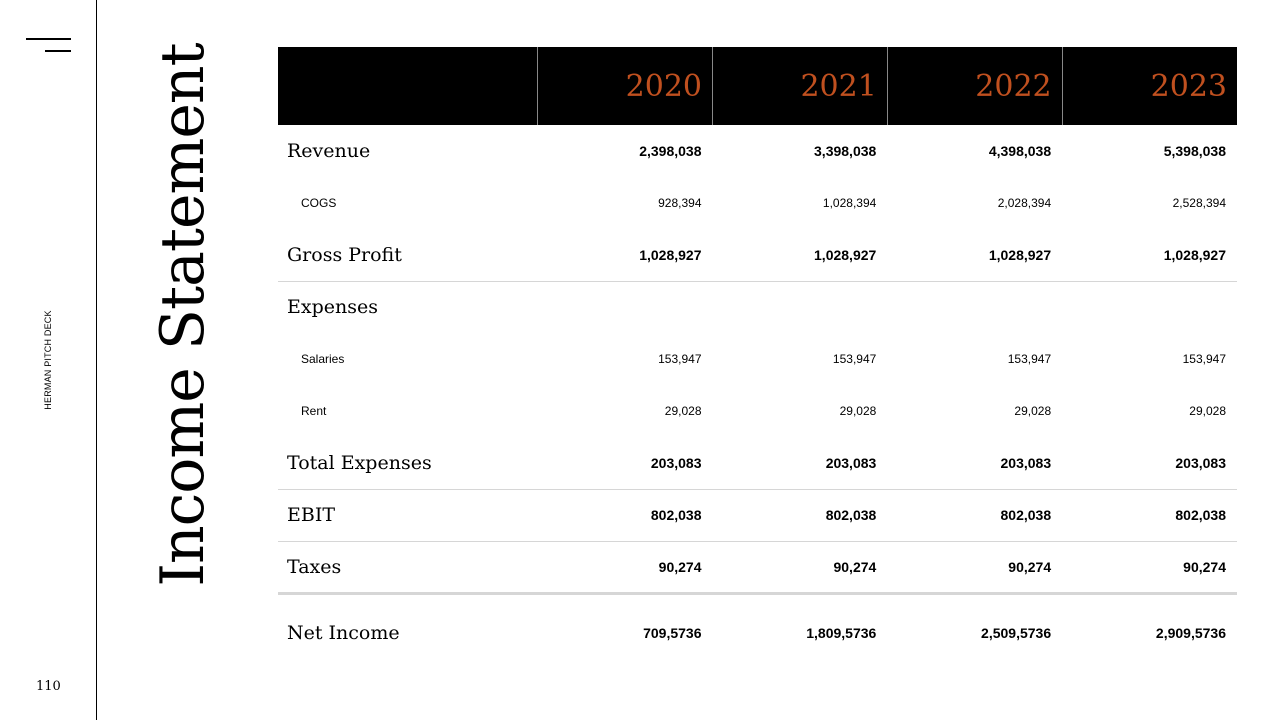 The width and height of the screenshot is (1280, 720). What do you see at coordinates (329, 151) in the screenshot?
I see `row-label: Revenue` at bounding box center [329, 151].